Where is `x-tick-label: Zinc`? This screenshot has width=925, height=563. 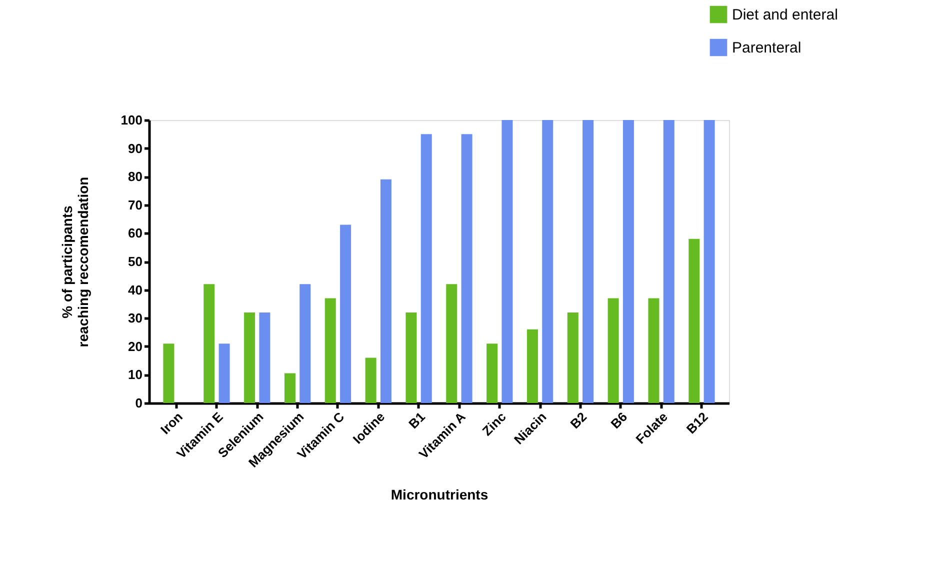
x-tick-label: Zinc is located at coordinates (494, 424).